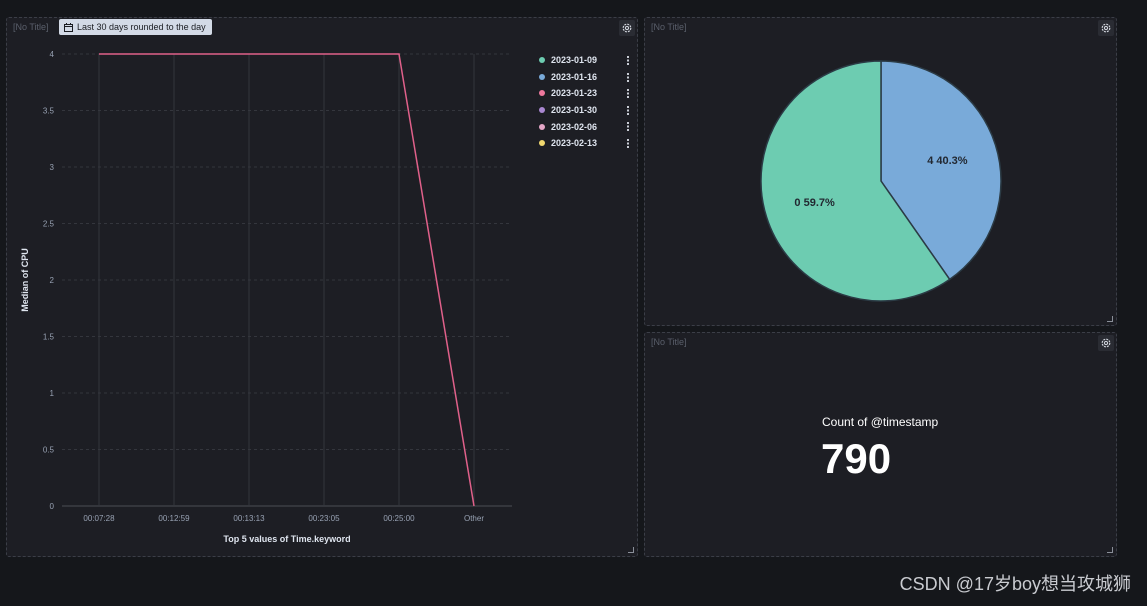 The width and height of the screenshot is (1147, 606). I want to click on x-tick-label: 00:23:05, so click(324, 518).